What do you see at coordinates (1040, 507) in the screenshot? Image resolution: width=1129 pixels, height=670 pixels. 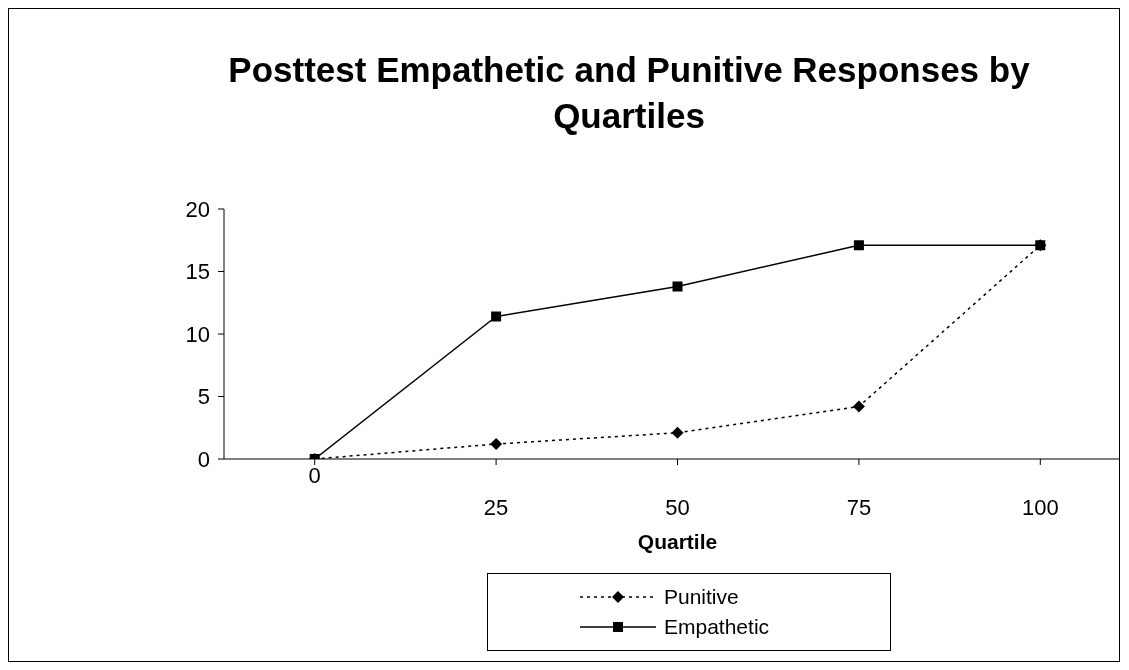 I see `x-tick-label: 100` at bounding box center [1040, 507].